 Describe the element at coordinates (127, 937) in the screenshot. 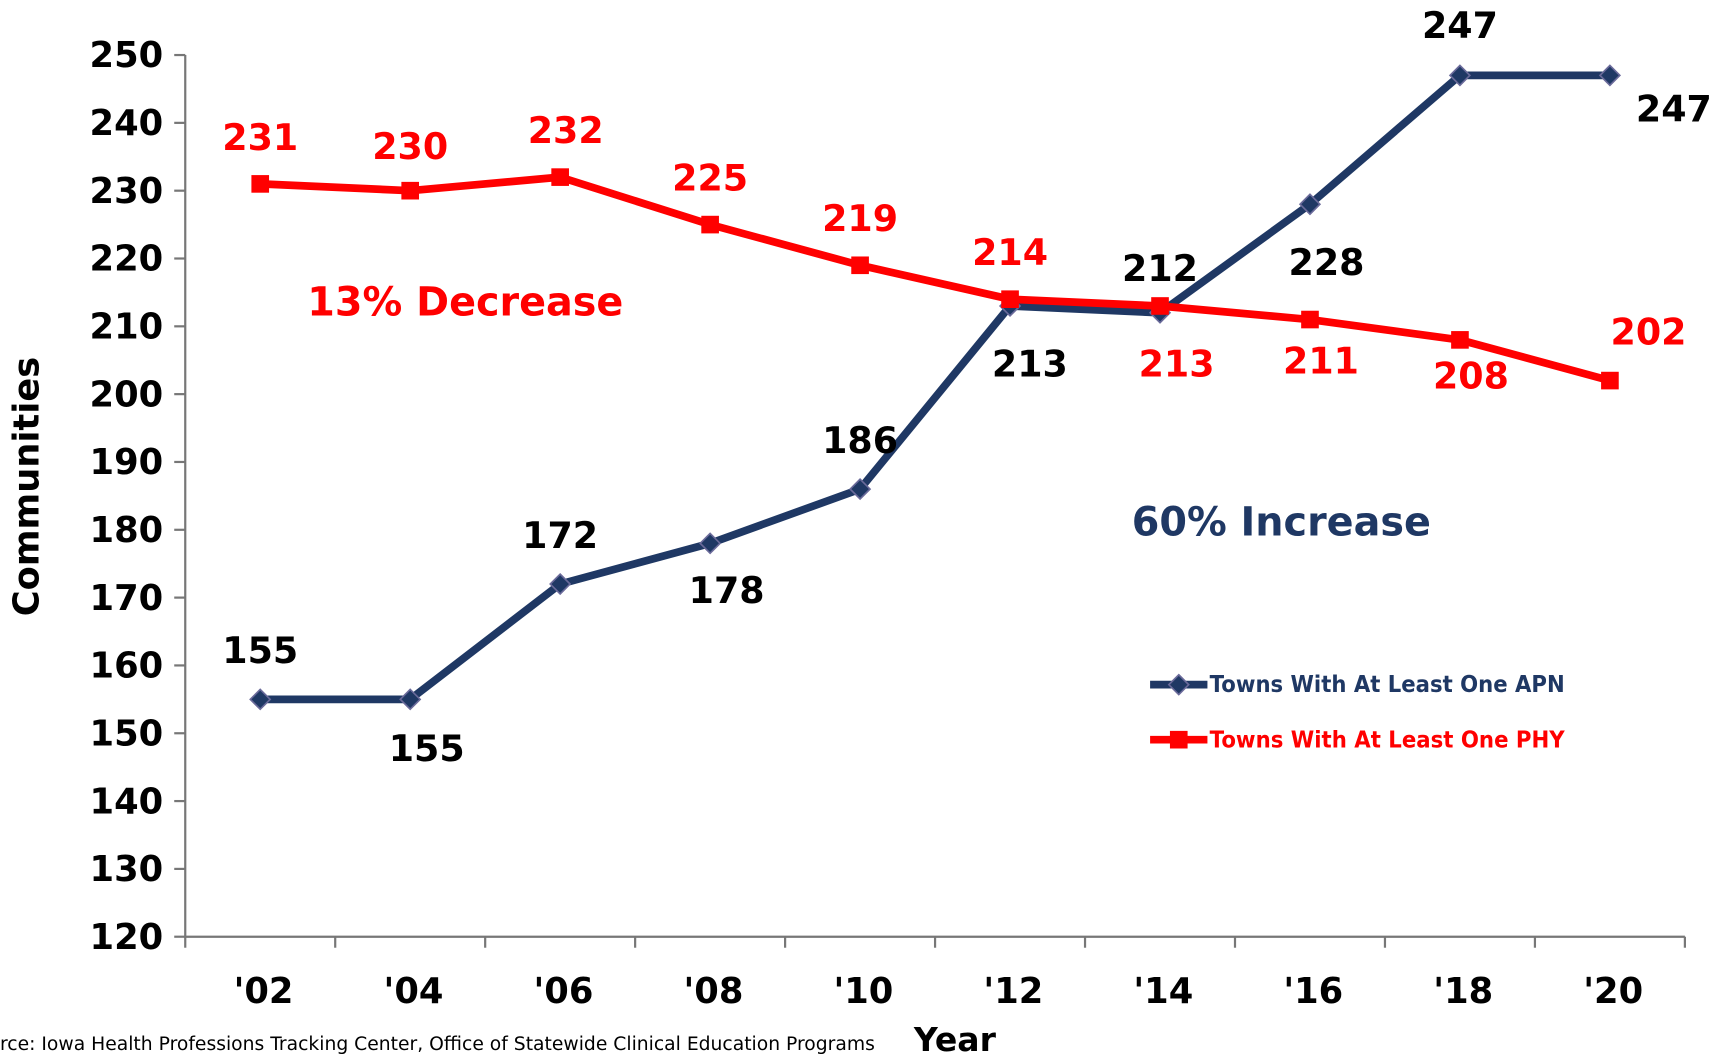

I see `y-tick-label: 120` at that location.